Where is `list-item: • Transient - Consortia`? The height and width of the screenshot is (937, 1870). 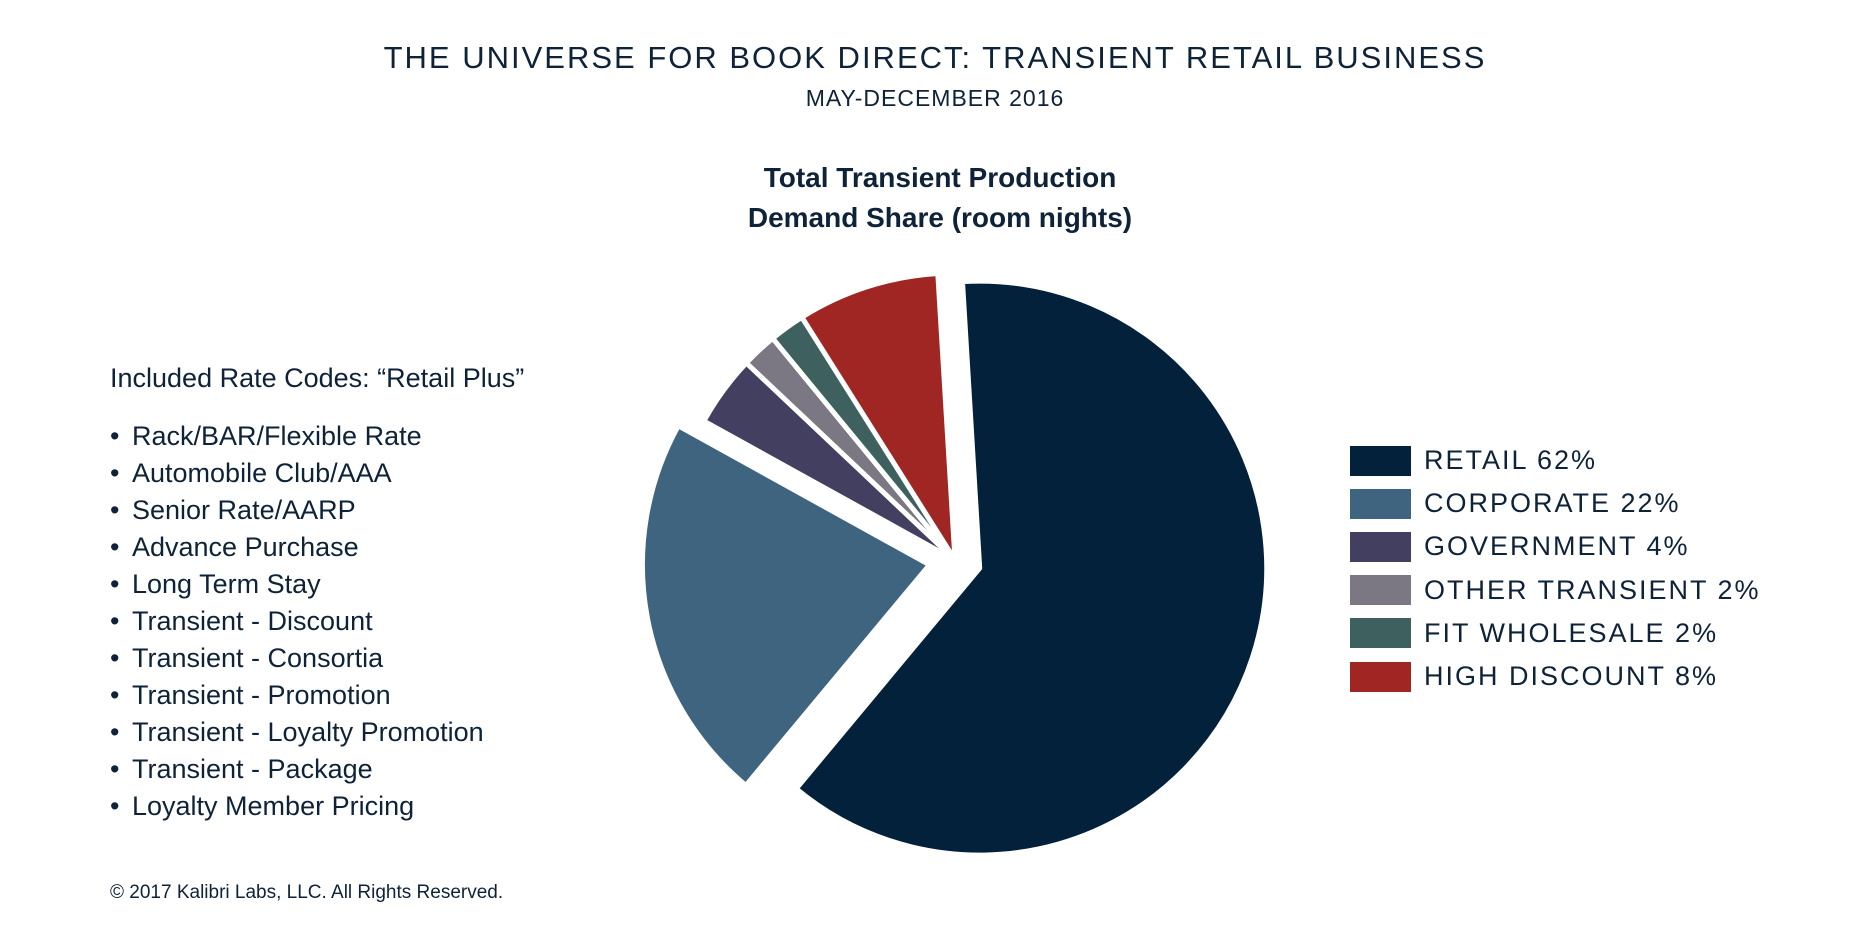 list-item: • Transient - Consortia is located at coordinates (370, 658).